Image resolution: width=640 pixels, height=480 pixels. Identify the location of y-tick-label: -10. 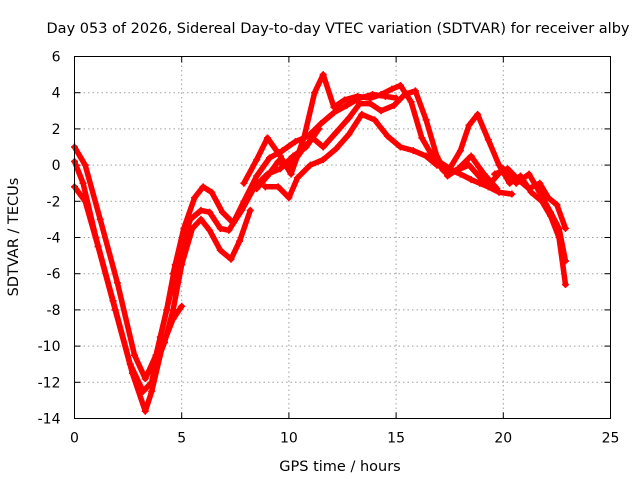
(49, 347).